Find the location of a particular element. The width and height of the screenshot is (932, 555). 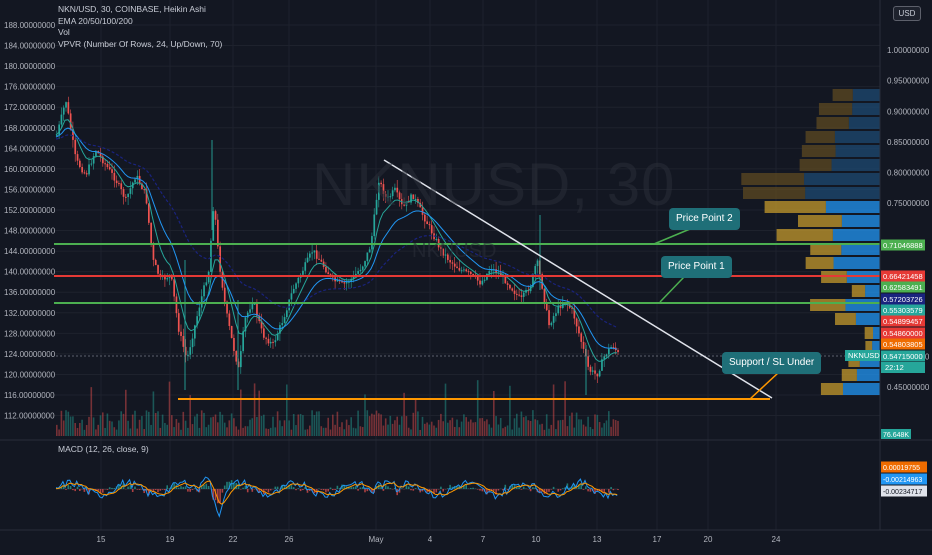

price-point-1-callout: Price Point 1 is located at coordinates (696, 267).